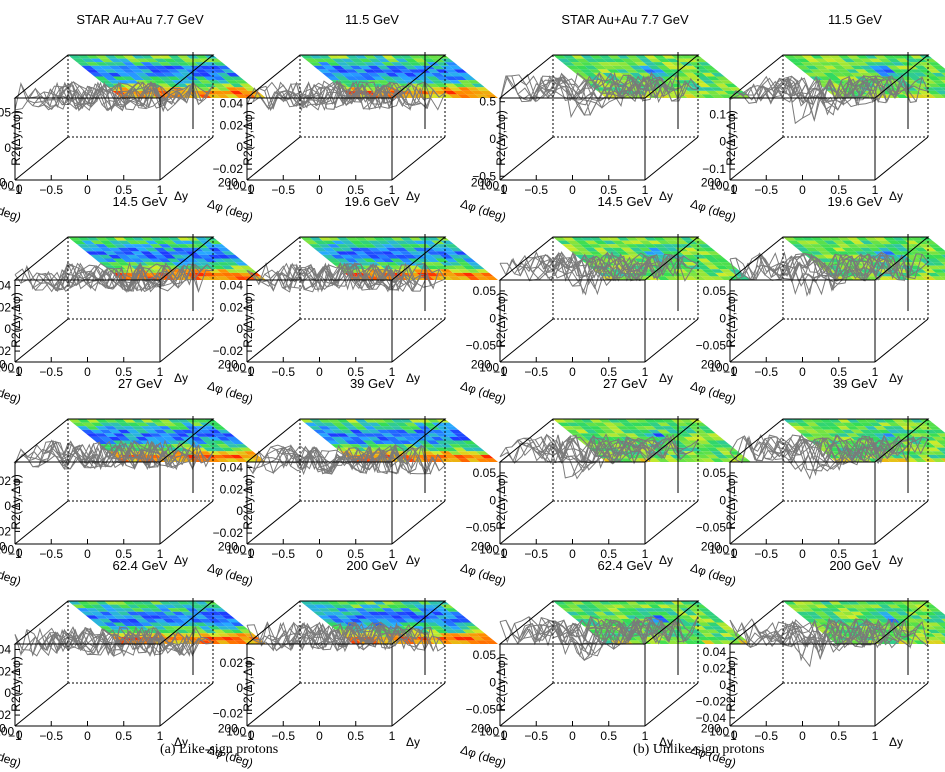 This screenshot has height=772, width=945. Describe the element at coordinates (731, 502) in the screenshot. I see `z-axis-label: R2(Δy,Δφ)` at that location.